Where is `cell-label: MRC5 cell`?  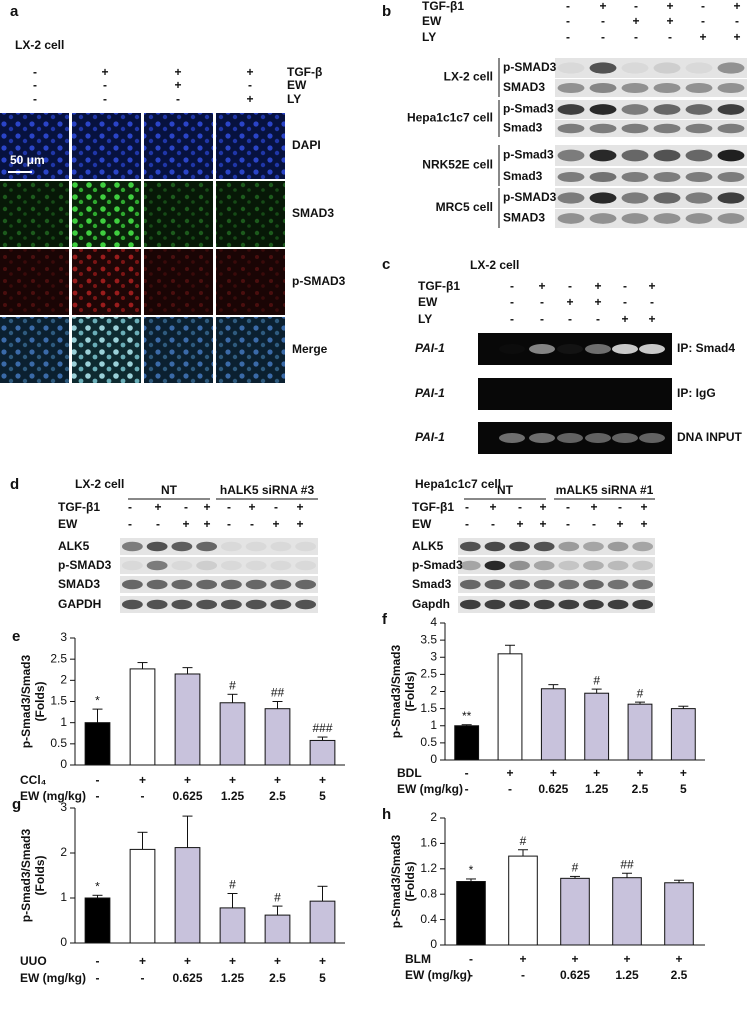 cell-label: MRC5 cell is located at coordinates (464, 207).